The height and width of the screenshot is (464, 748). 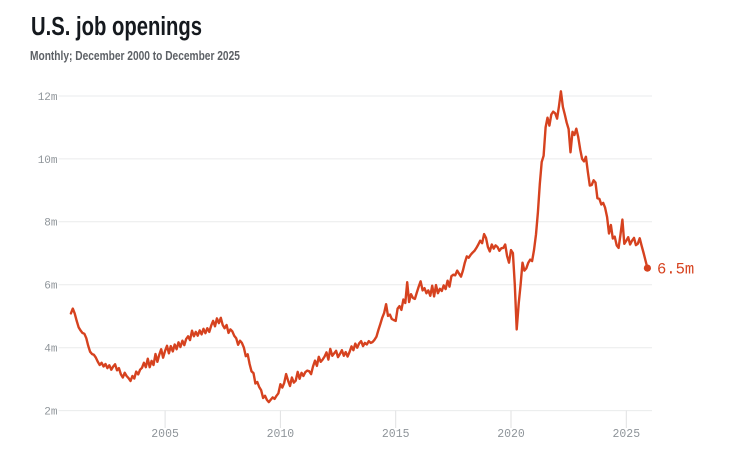 What do you see at coordinates (48, 161) in the screenshot?
I see `svg-text: 10m` at bounding box center [48, 161].